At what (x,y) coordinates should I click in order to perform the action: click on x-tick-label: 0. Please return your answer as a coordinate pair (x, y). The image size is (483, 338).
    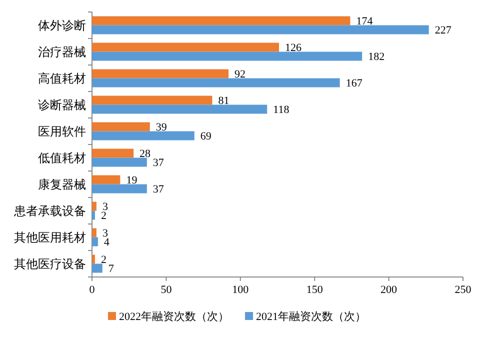
    Looking at the image, I should click on (92, 290).